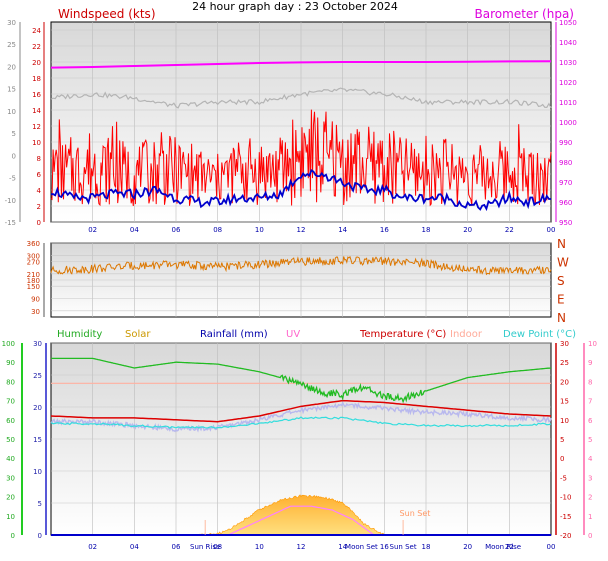 The width and height of the screenshot is (608, 561). I want to click on temperature-tick-label: 20, so click(564, 382).